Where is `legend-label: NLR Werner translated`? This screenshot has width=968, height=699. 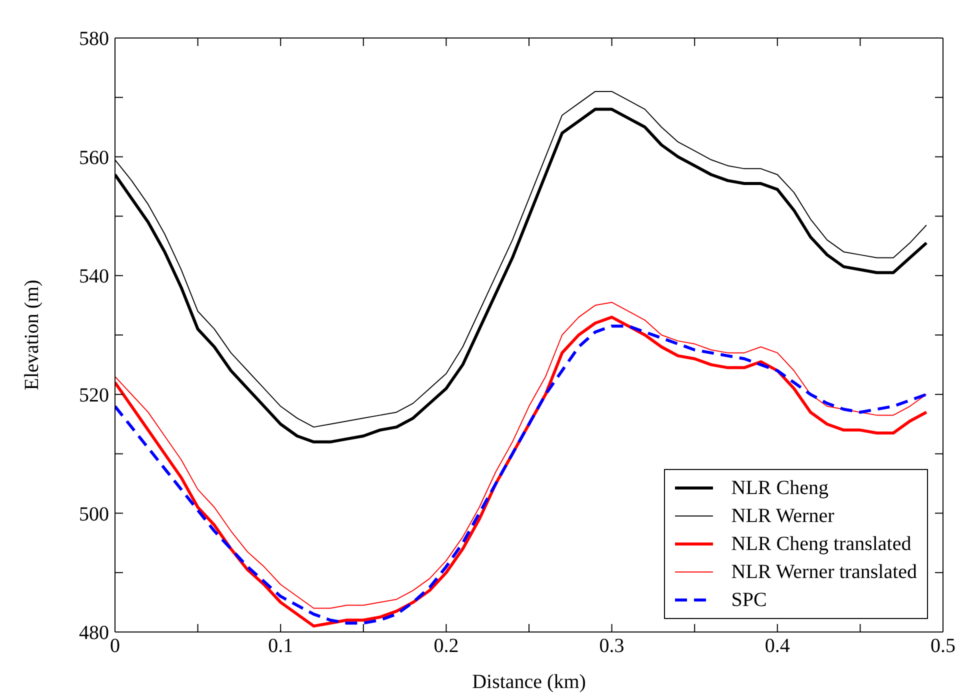 legend-label: NLR Werner translated is located at coordinates (824, 572).